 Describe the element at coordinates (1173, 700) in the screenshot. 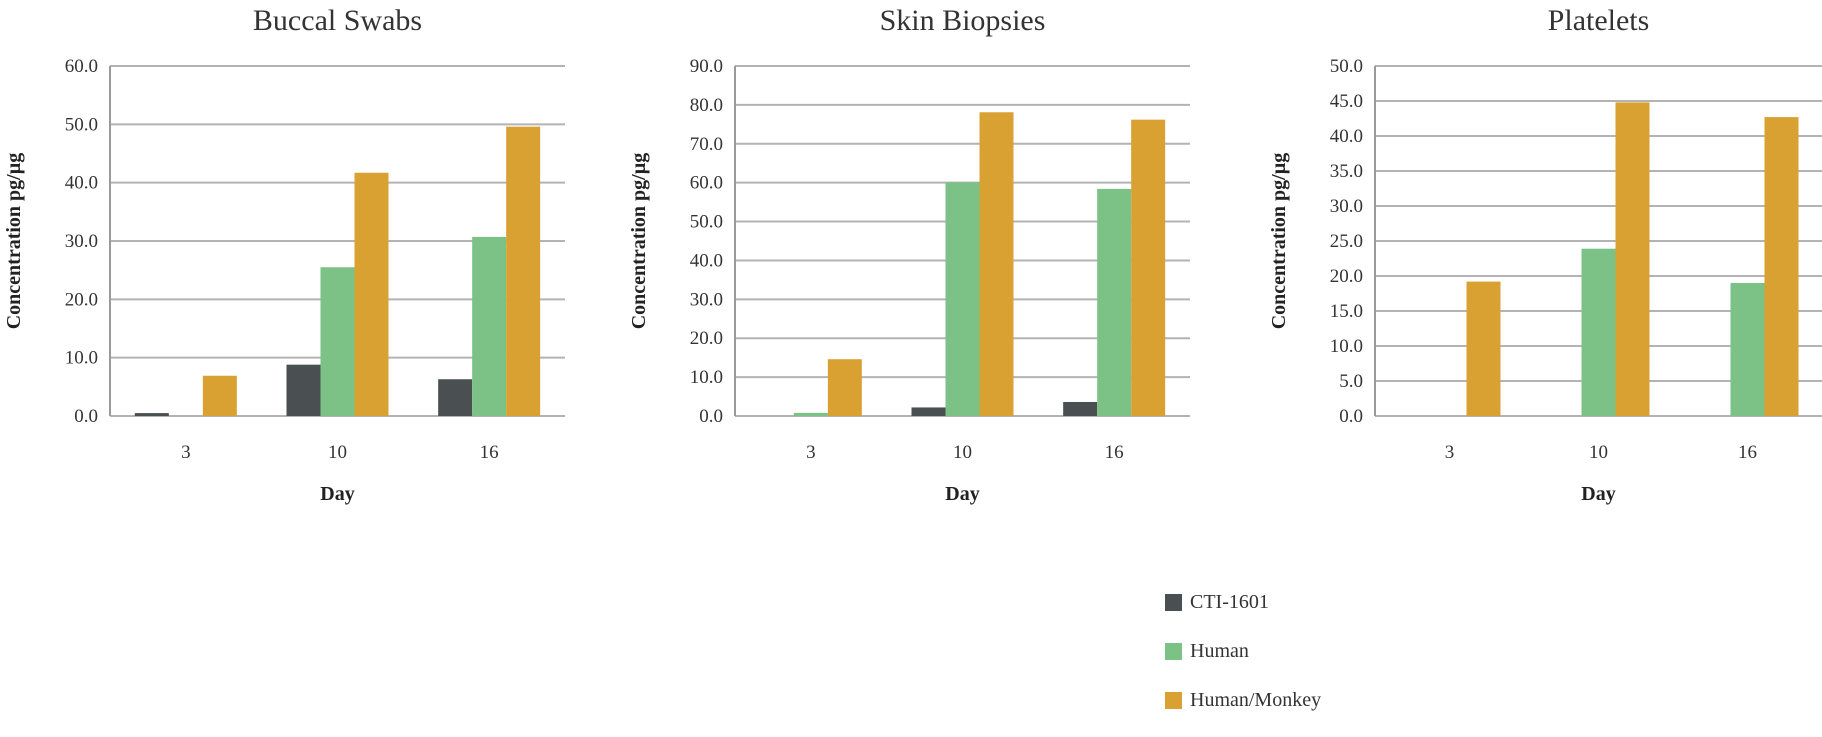

I see `legend-swatch-human-monkey` at that location.